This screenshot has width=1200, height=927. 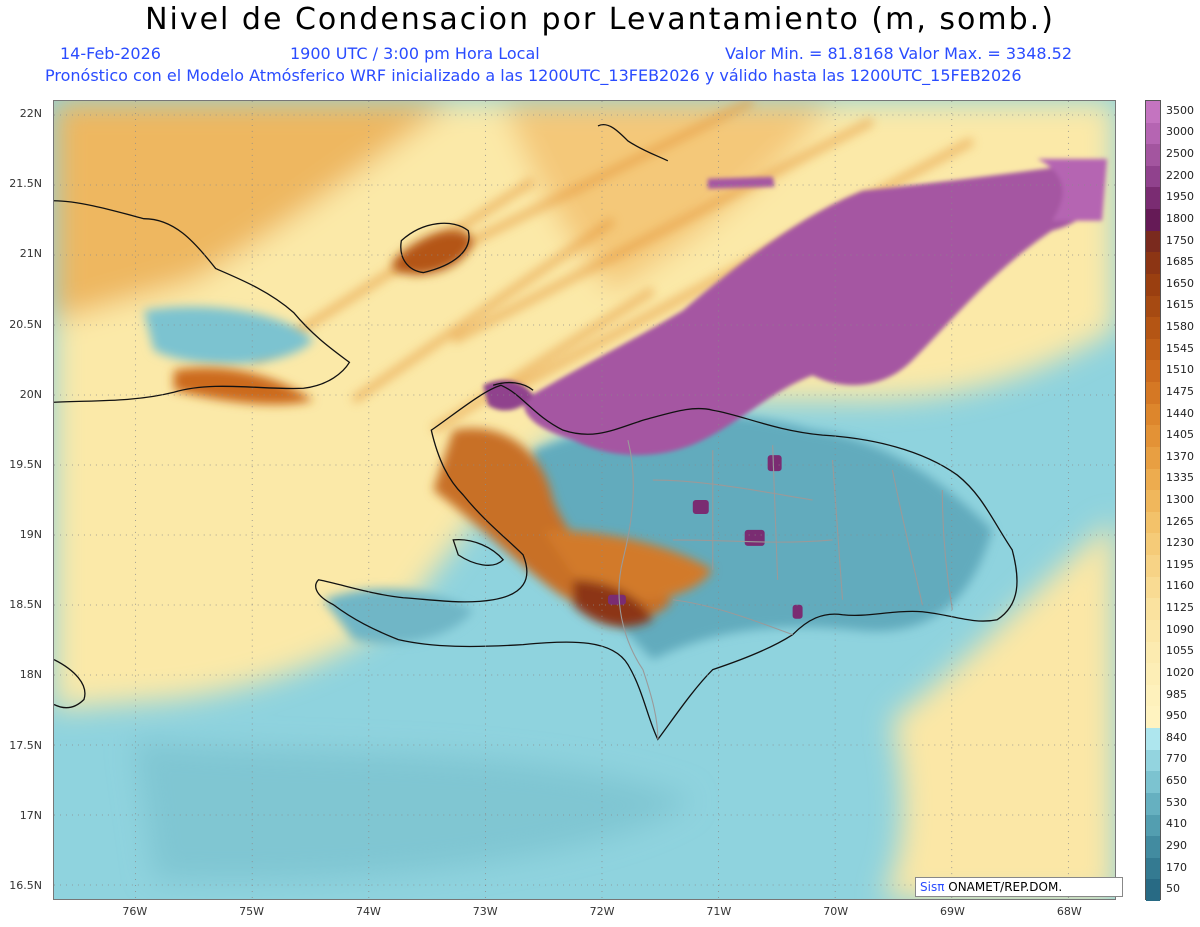 What do you see at coordinates (243, 386) in the screenshot?
I see `land-orange-cuba` at bounding box center [243, 386].